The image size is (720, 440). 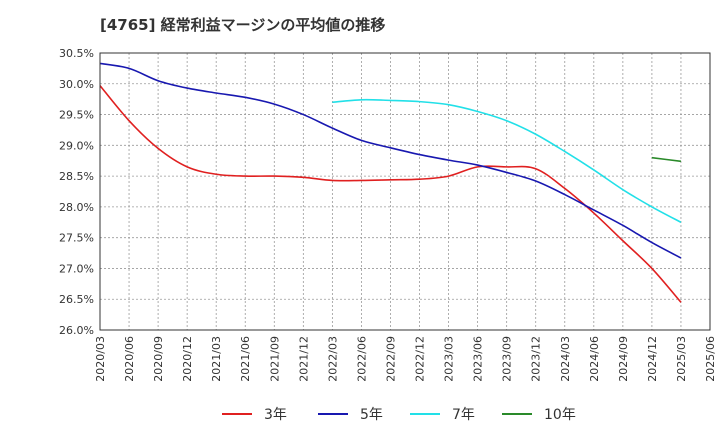 I want to click on x-tick-label: 2020/12, so click(x=187, y=359).